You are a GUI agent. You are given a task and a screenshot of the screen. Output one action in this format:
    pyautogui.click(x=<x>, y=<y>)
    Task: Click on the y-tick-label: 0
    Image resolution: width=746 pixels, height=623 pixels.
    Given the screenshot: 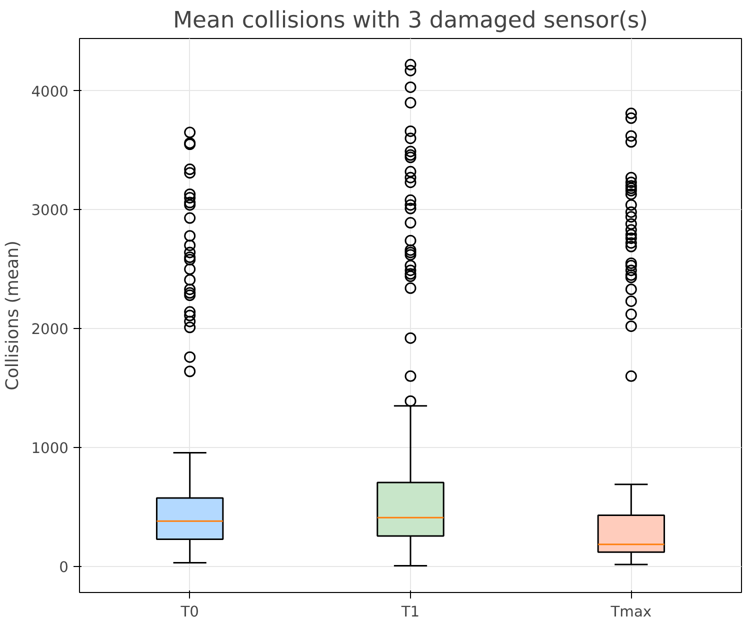 What is the action you would take?
    pyautogui.click(x=64, y=567)
    